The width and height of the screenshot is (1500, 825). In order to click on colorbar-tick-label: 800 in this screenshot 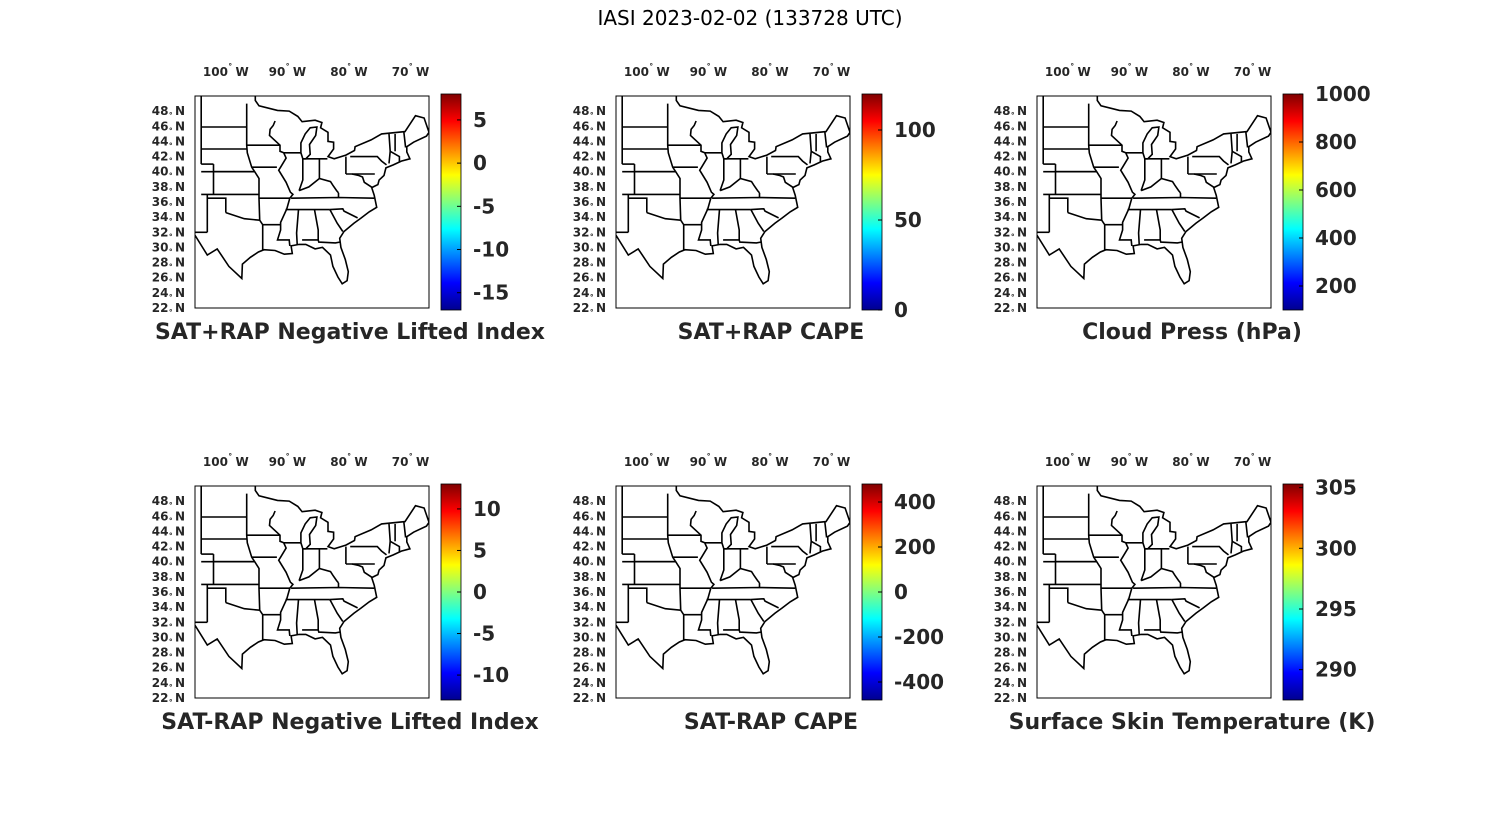, I will do `click(1336, 142)`.